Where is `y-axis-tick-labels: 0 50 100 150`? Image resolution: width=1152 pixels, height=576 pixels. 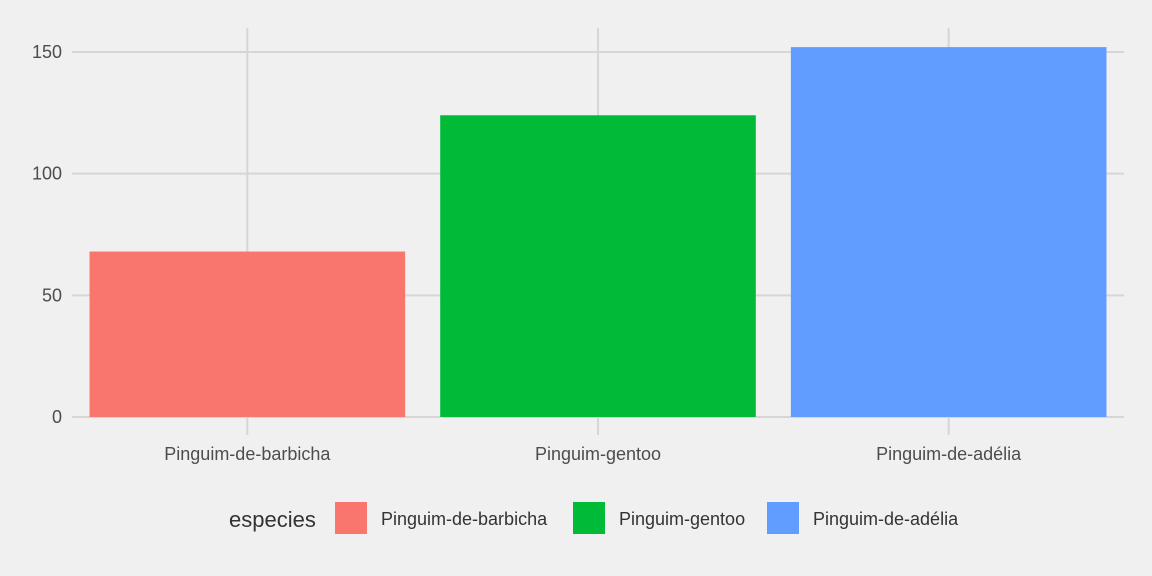 y-axis-tick-labels: 0 50 100 150 is located at coordinates (47, 234).